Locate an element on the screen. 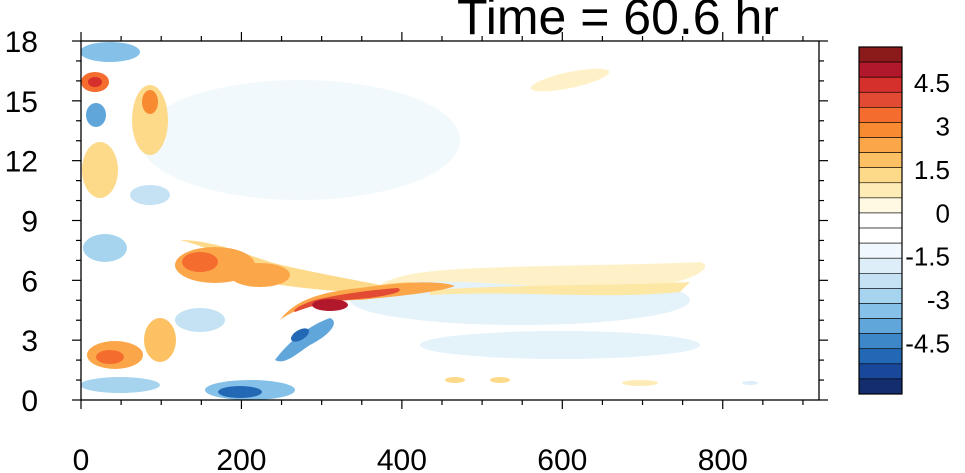 The image size is (965, 473). colorbar-frame is located at coordinates (880, 220).